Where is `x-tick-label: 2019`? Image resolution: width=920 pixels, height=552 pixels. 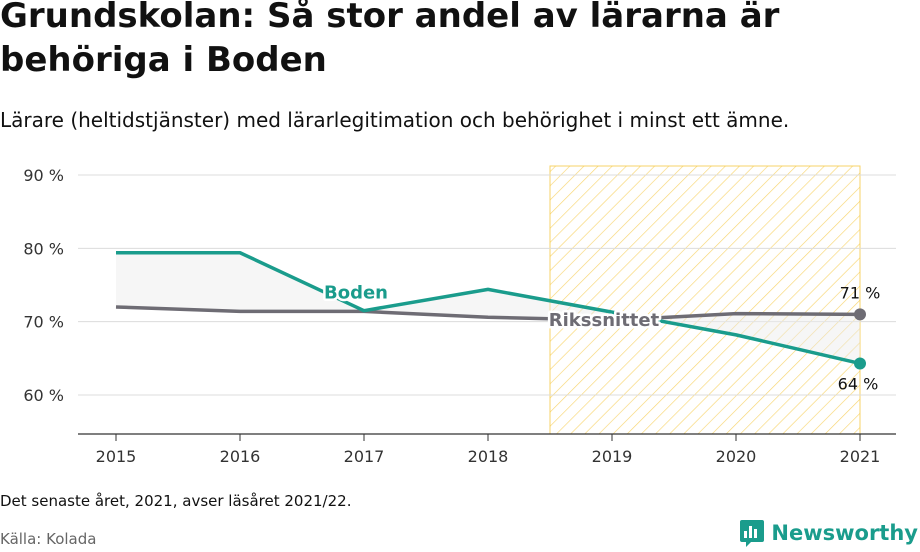
x-tick-label: 2019 is located at coordinates (612, 456).